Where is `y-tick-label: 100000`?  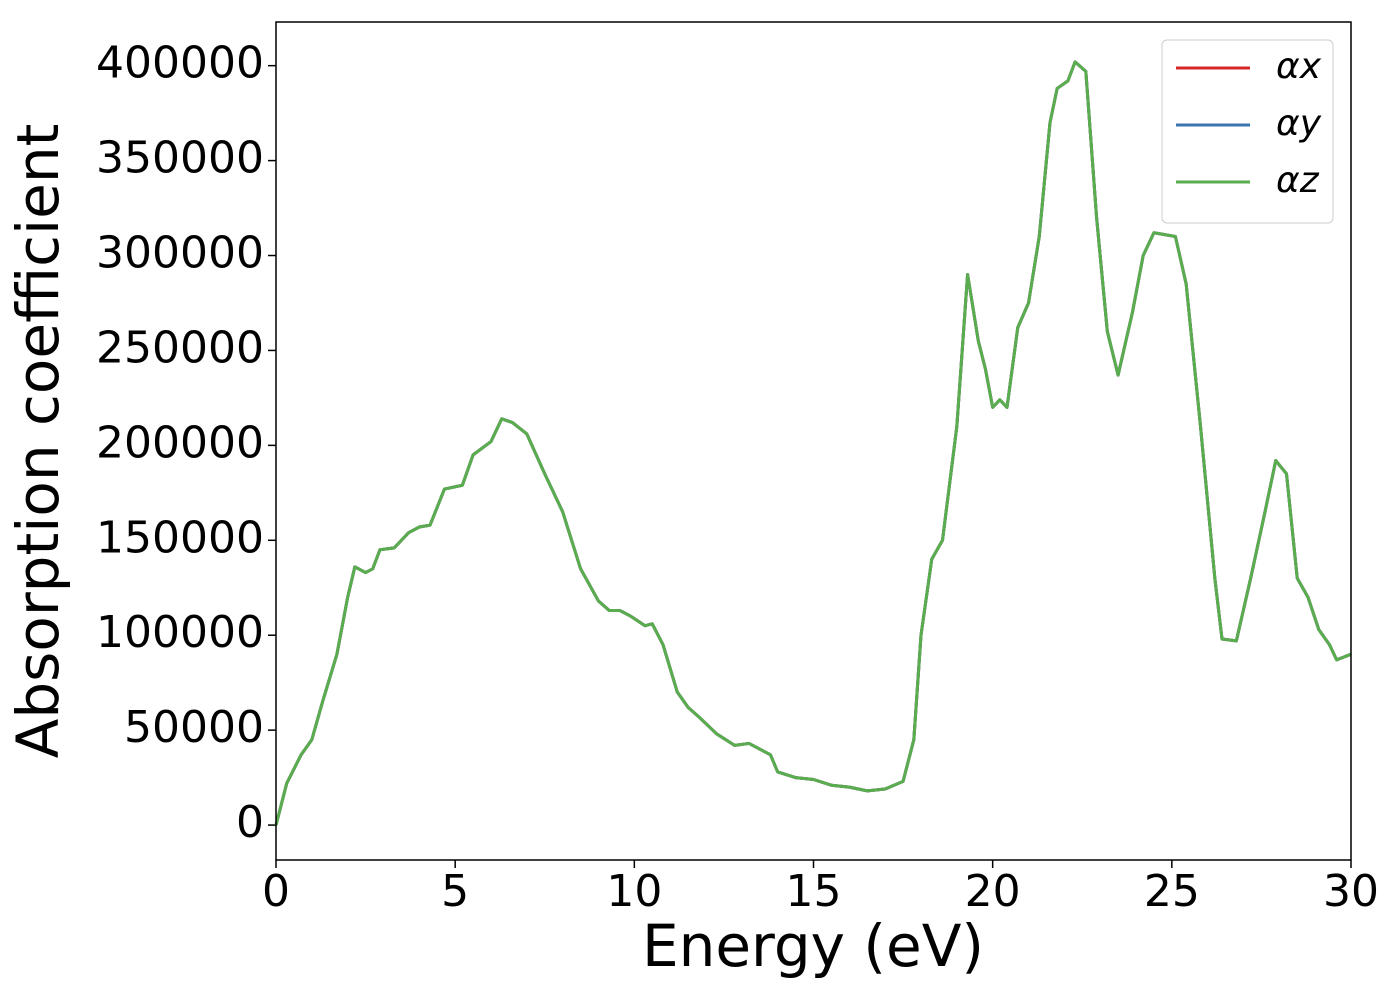
y-tick-label: 100000 is located at coordinates (180, 632).